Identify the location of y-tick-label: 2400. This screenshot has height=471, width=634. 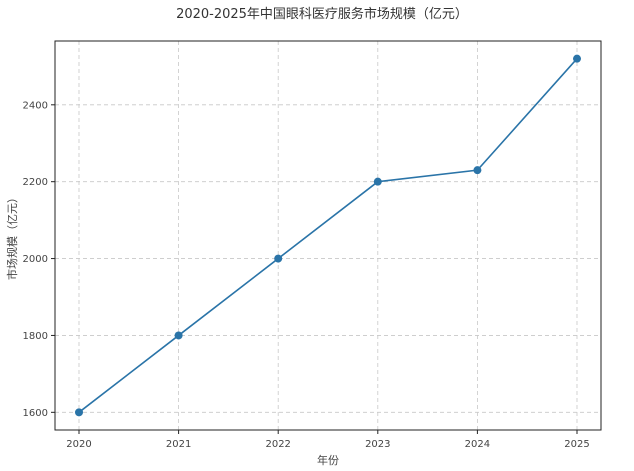
(35, 105).